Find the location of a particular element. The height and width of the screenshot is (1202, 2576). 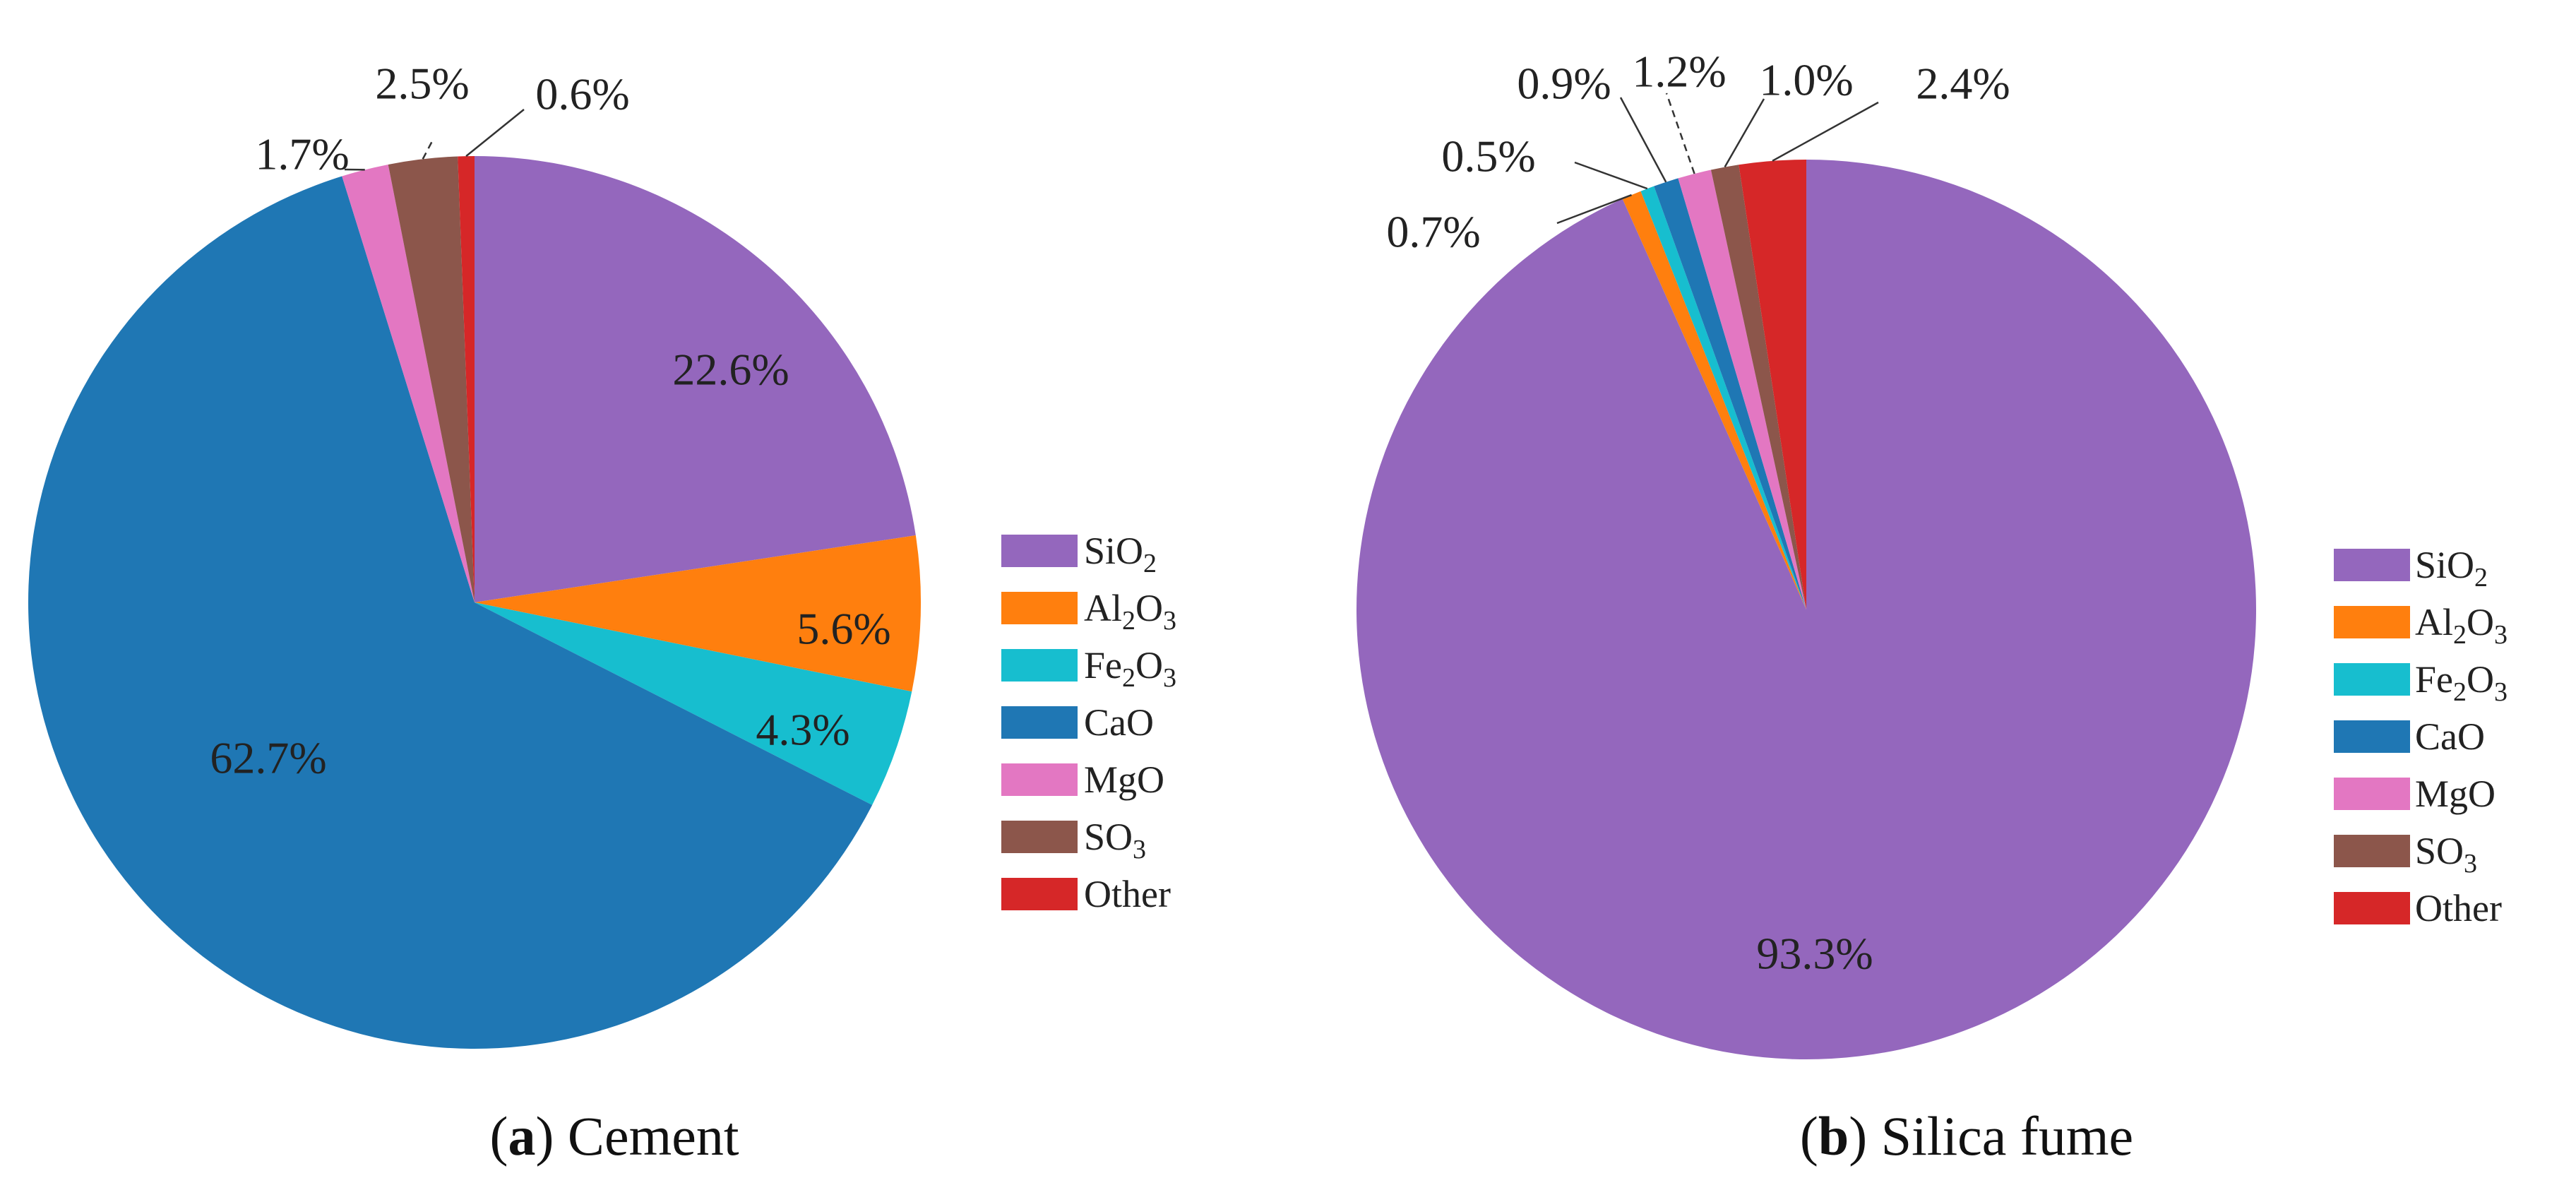

silica-fume-label-fe2o3: 0.5% is located at coordinates (1488, 157).